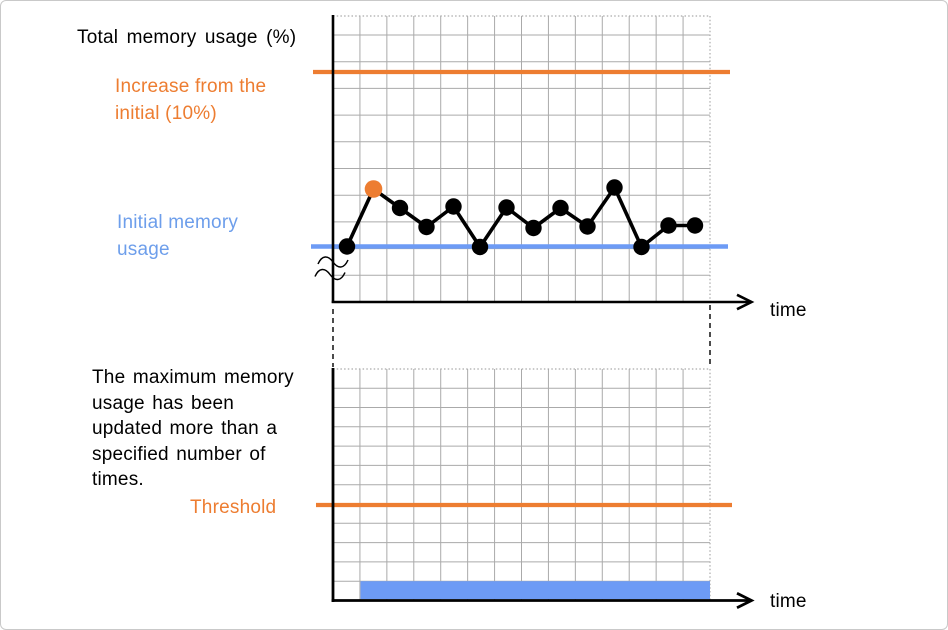 The image size is (948, 630). What do you see at coordinates (745, 600) in the screenshot?
I see `bottom-x-axis-arrowhead` at bounding box center [745, 600].